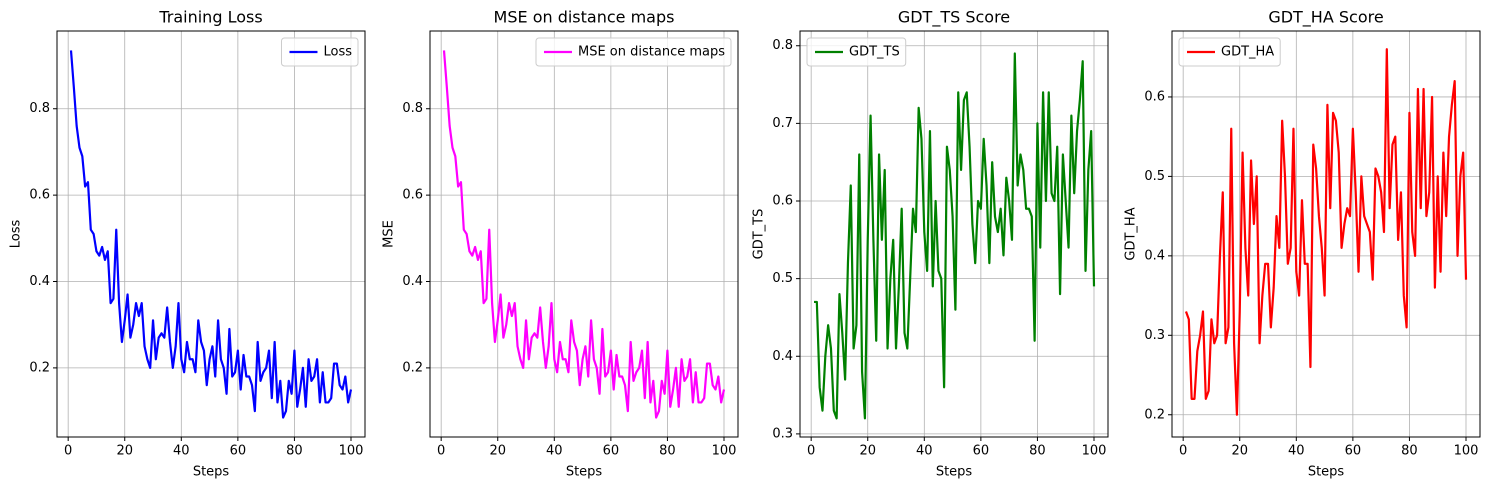 The width and height of the screenshot is (1488, 490). I want to click on legend: MSE on distance maps, so click(633, 52).